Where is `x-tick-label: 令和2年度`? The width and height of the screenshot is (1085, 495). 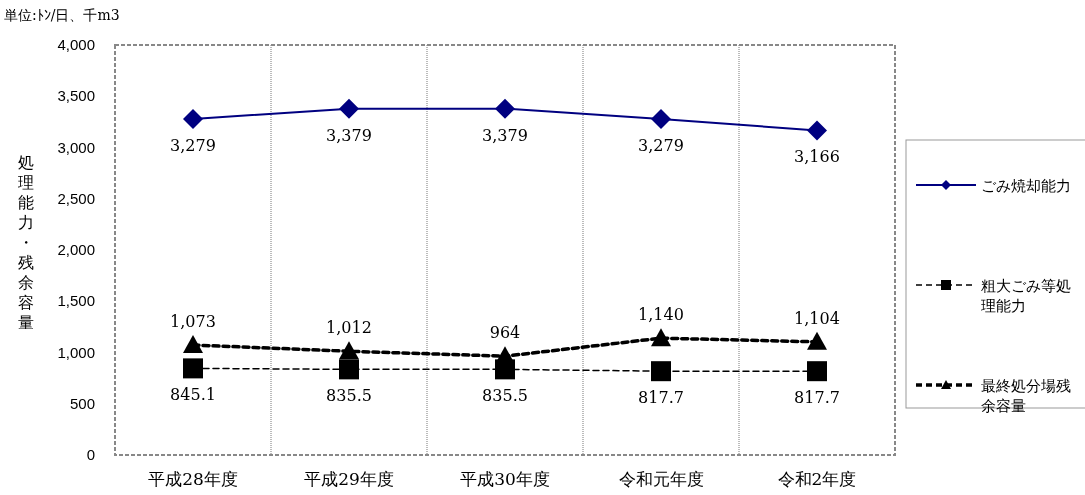 x-tick-label: 令和2年度 is located at coordinates (817, 479).